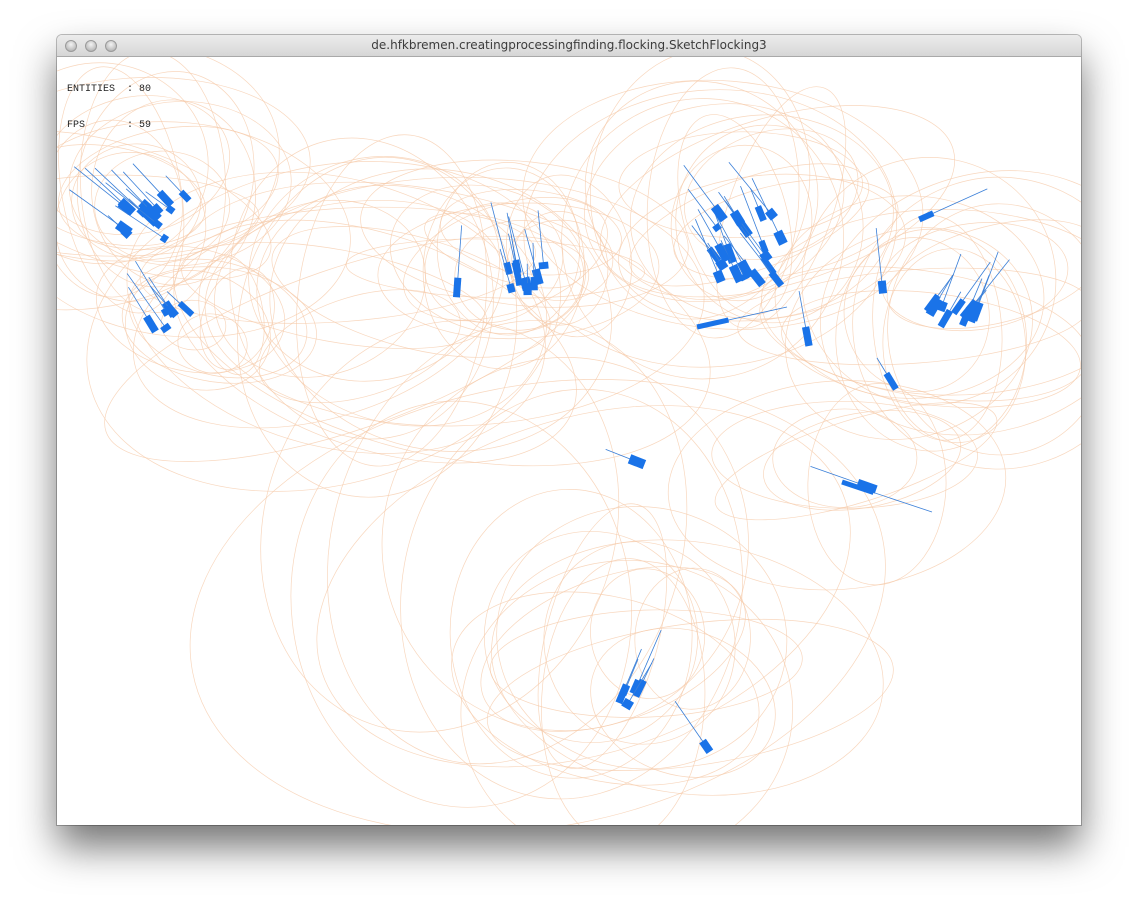  I want to click on close-button, so click(71, 46).